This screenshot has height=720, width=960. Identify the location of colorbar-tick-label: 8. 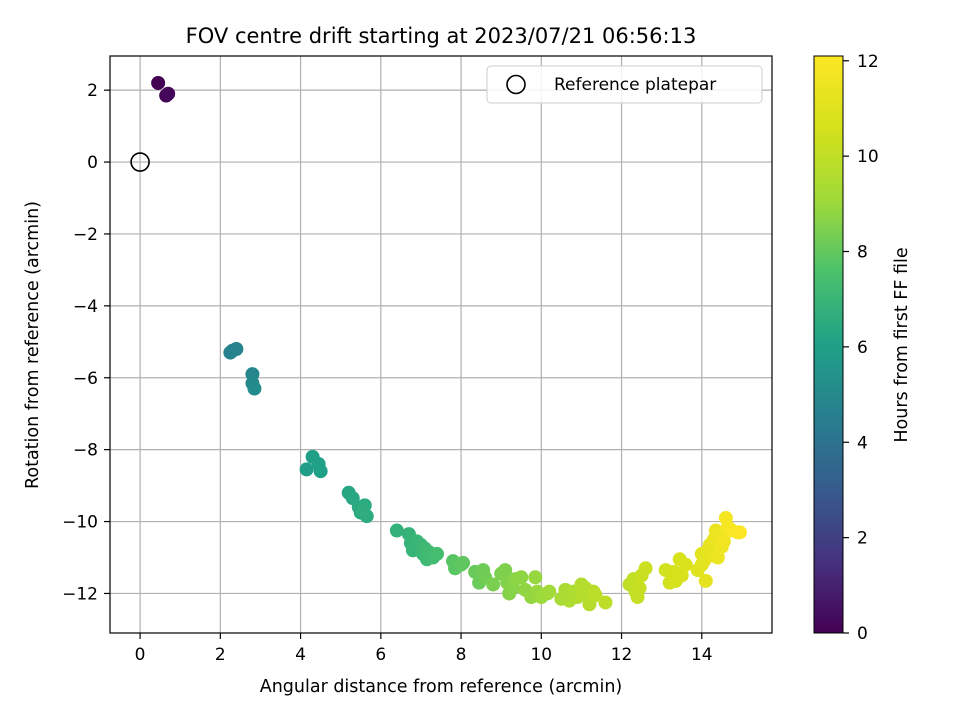
(862, 253).